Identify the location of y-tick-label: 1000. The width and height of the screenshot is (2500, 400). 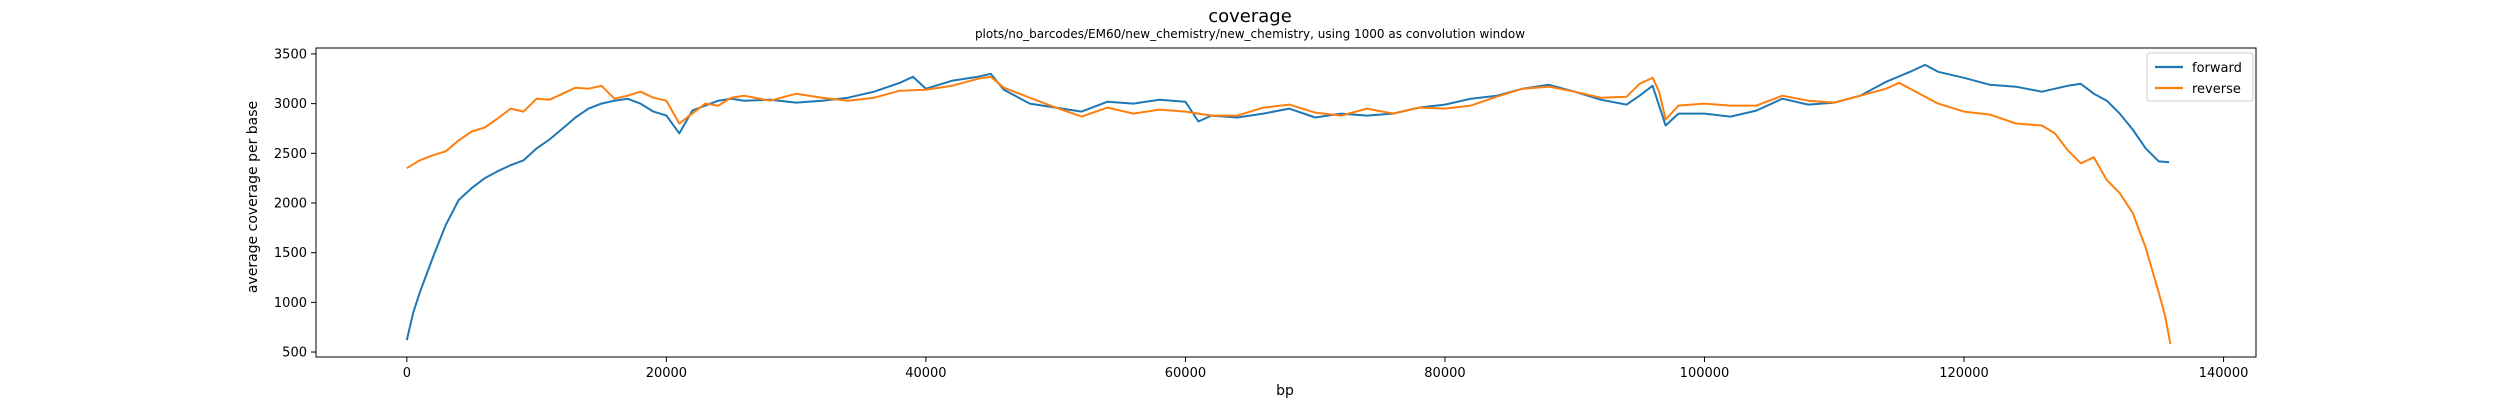
(290, 303).